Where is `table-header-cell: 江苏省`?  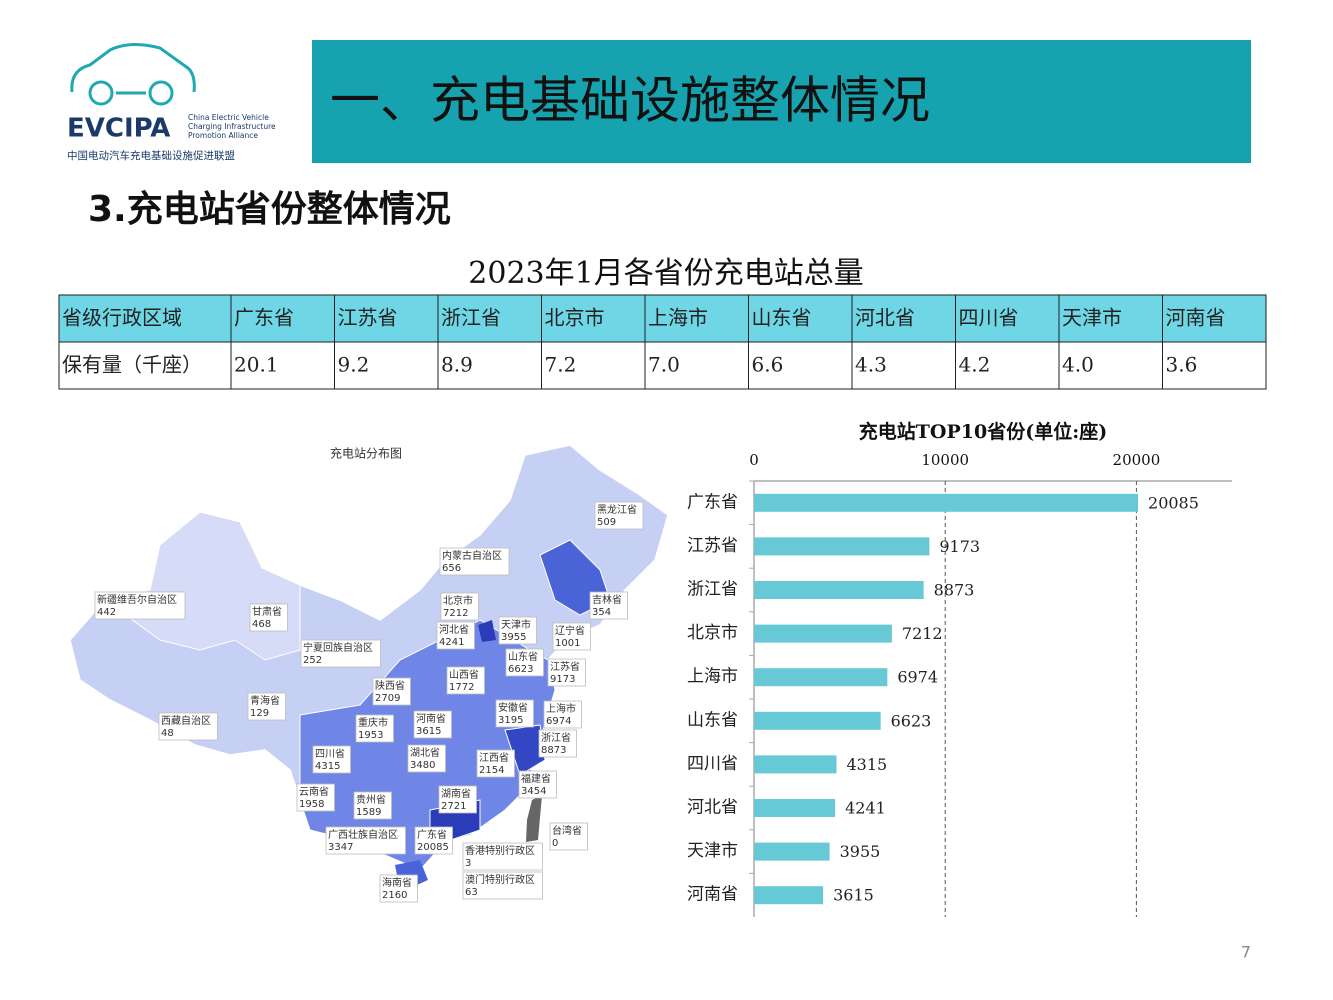 table-header-cell: 江苏省 is located at coordinates (368, 318).